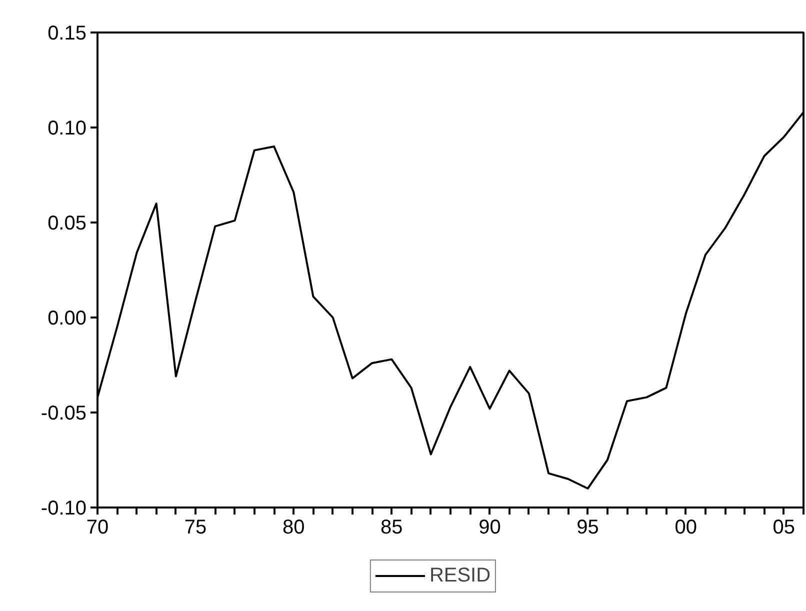 The width and height of the screenshot is (806, 611). What do you see at coordinates (685, 527) in the screenshot?
I see `x-tick-label: 00` at bounding box center [685, 527].